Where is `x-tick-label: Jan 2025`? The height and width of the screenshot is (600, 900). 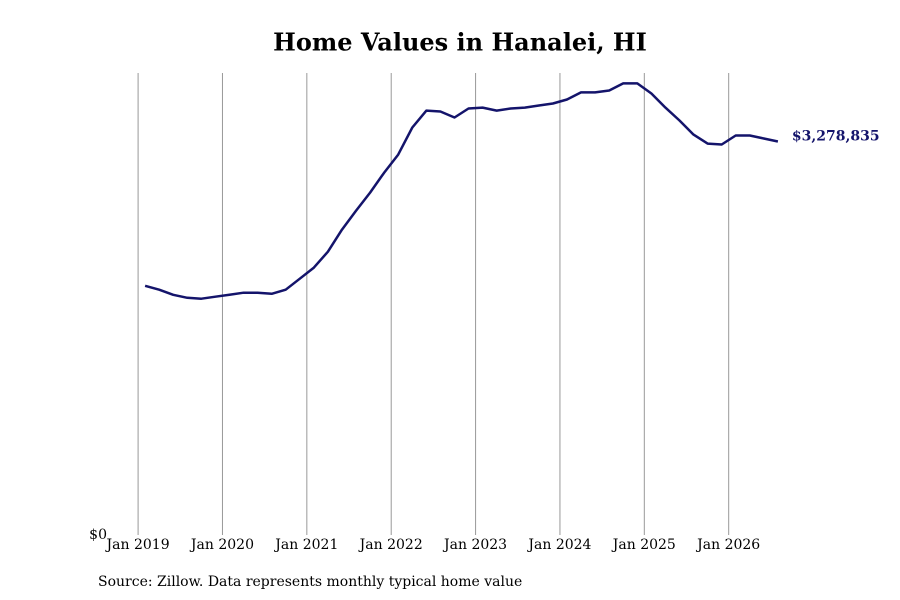
x-tick-label: Jan 2025 is located at coordinates (643, 545).